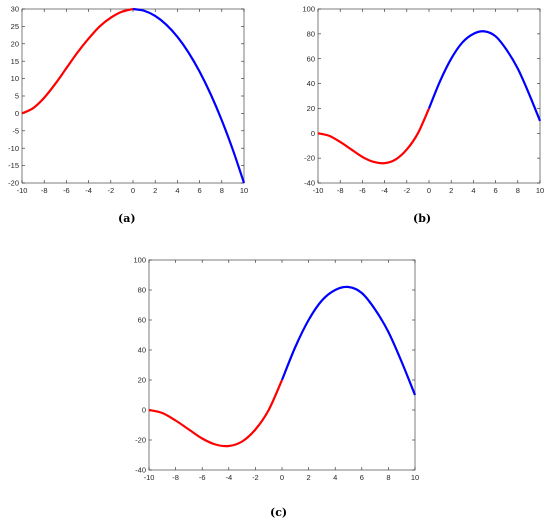 The width and height of the screenshot is (550, 524). Describe the element at coordinates (15, 26) in the screenshot. I see `y-tick-label: 25` at that location.